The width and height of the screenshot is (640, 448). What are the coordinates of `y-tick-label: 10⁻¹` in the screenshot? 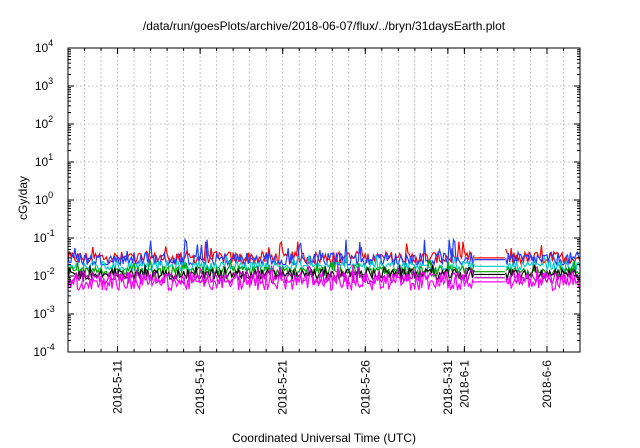 It's located at (43, 236).